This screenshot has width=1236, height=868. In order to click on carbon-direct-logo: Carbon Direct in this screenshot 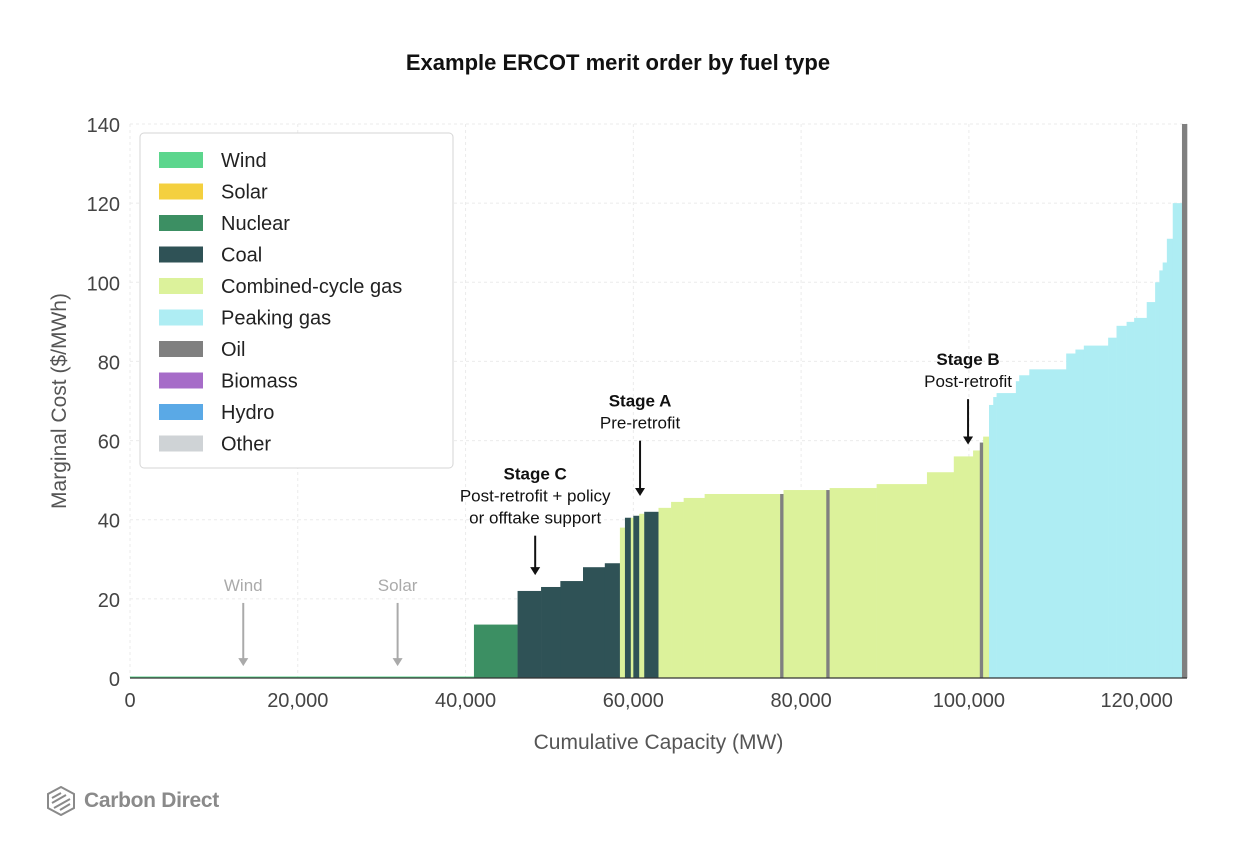, I will do `click(132, 801)`.